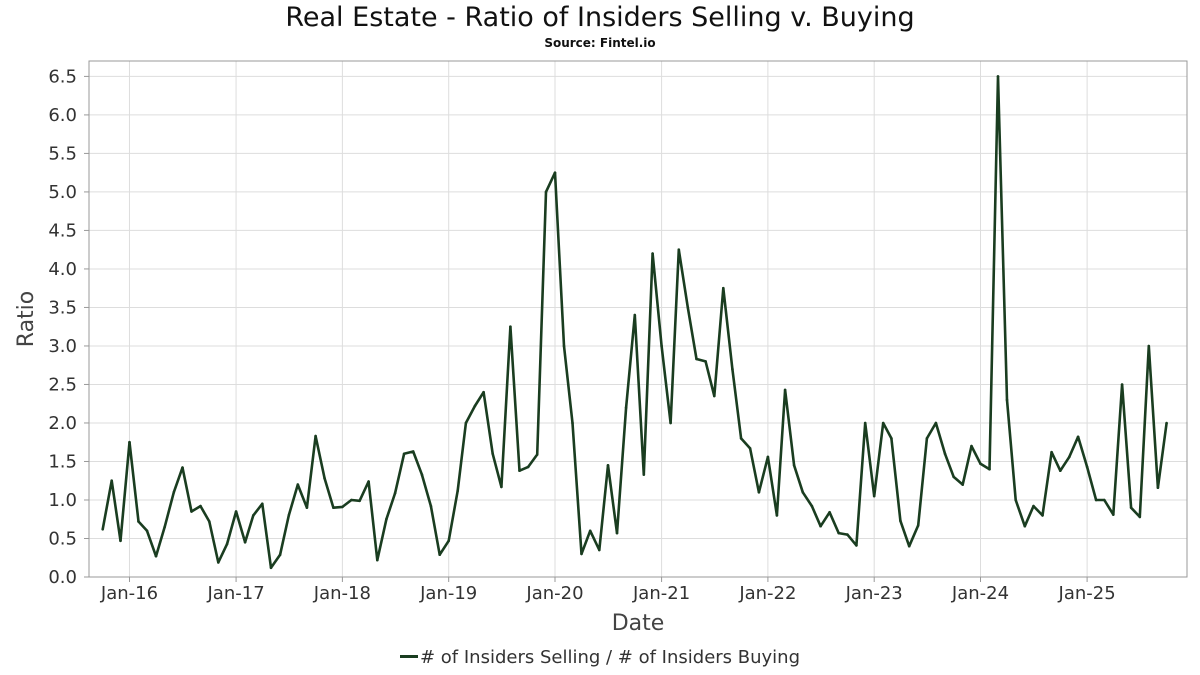 The image size is (1200, 675). I want to click on y-tick-label: 1.5, so click(62, 461).